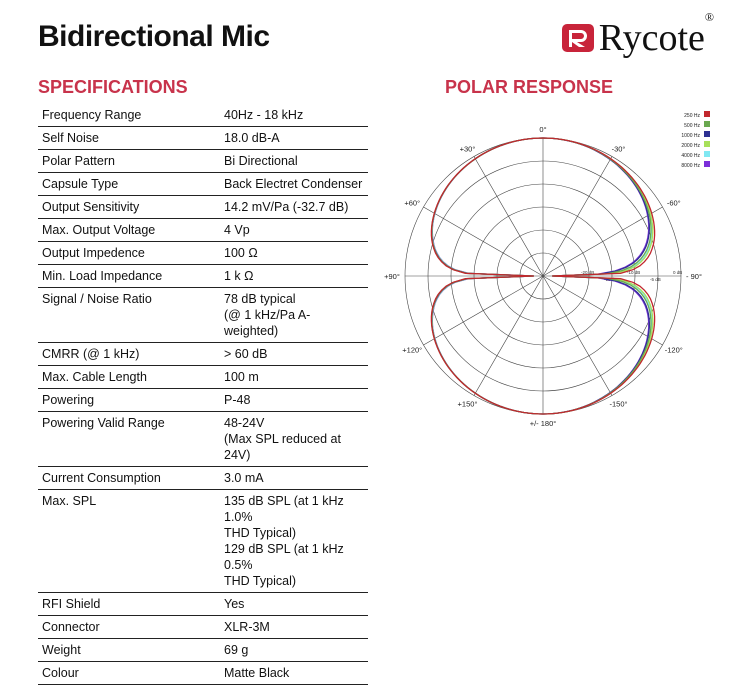  I want to click on polar-heading: POLAR RESPONSE, so click(529, 87).